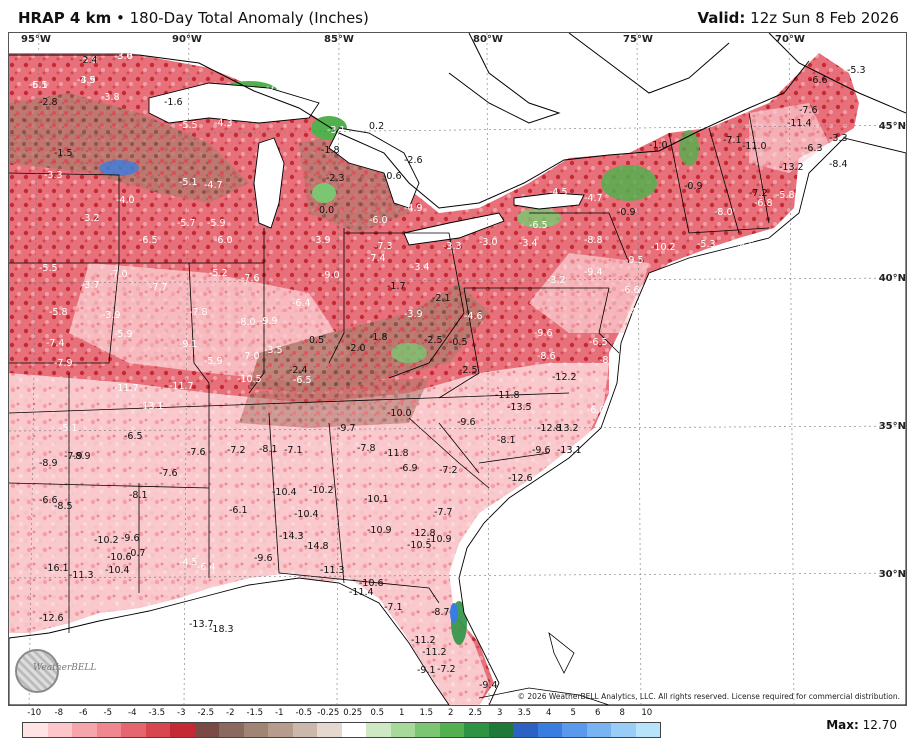 This screenshot has width=913, height=750. I want to click on anomaly-value-label: -5.7, so click(186, 223).